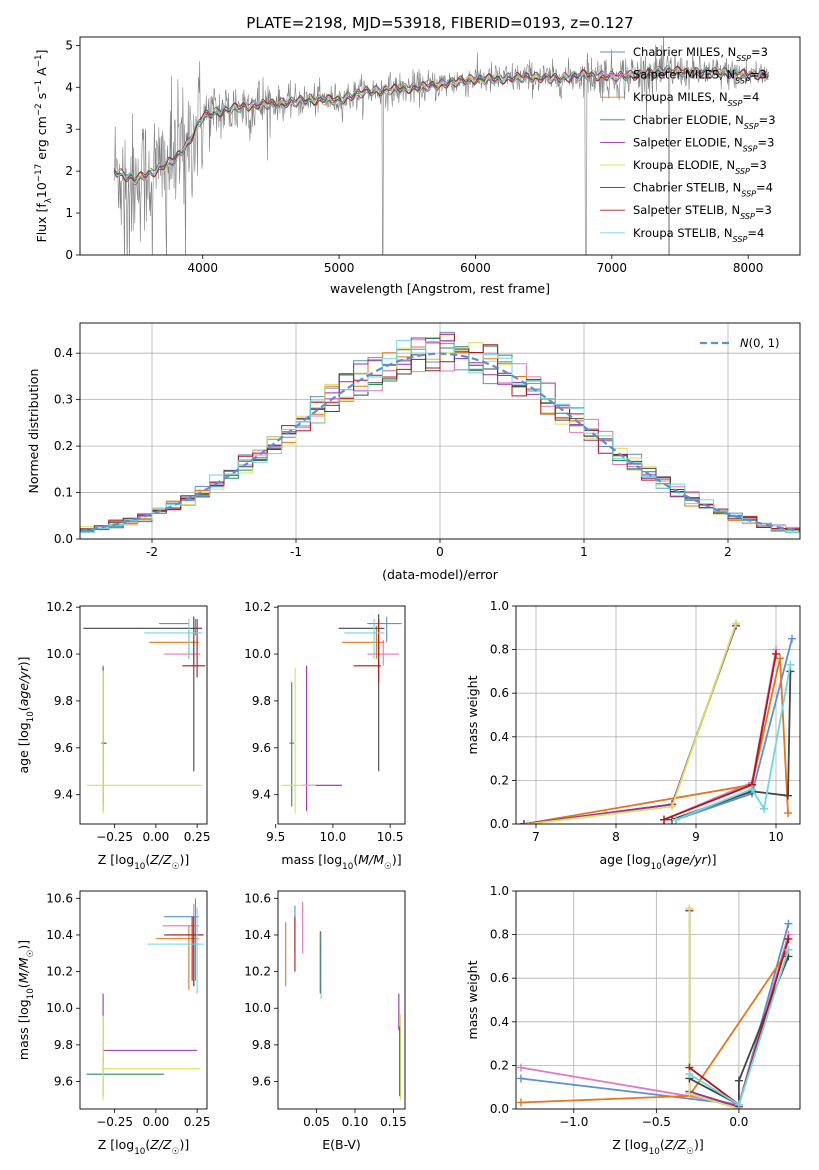 The image size is (819, 1170). What do you see at coordinates (69, 213) in the screenshot?
I see `y-tick-label: 1` at bounding box center [69, 213].